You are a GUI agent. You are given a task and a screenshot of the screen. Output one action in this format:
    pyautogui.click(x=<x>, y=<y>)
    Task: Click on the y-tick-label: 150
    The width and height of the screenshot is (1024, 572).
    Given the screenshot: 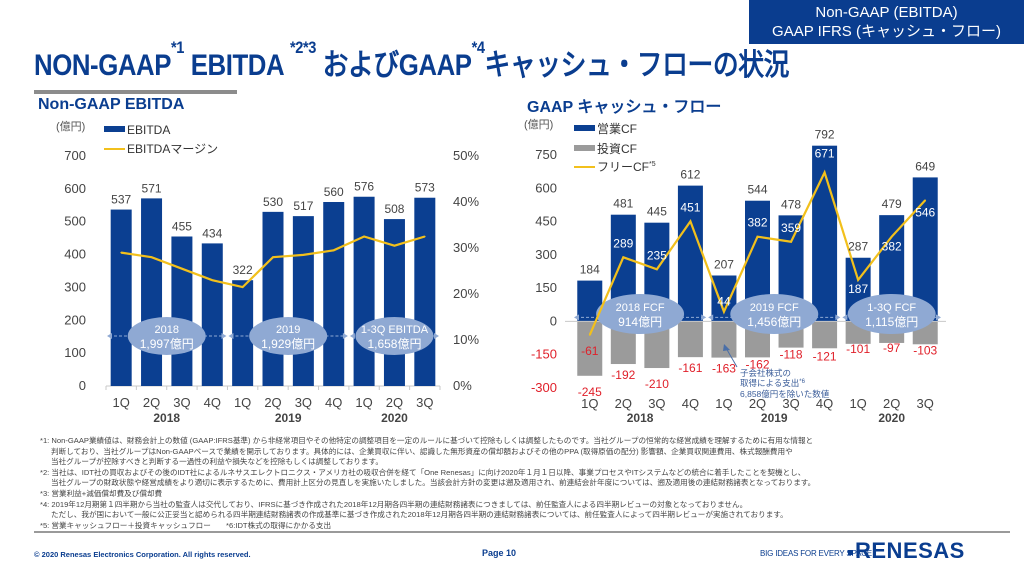 What is the action you would take?
    pyautogui.click(x=546, y=287)
    